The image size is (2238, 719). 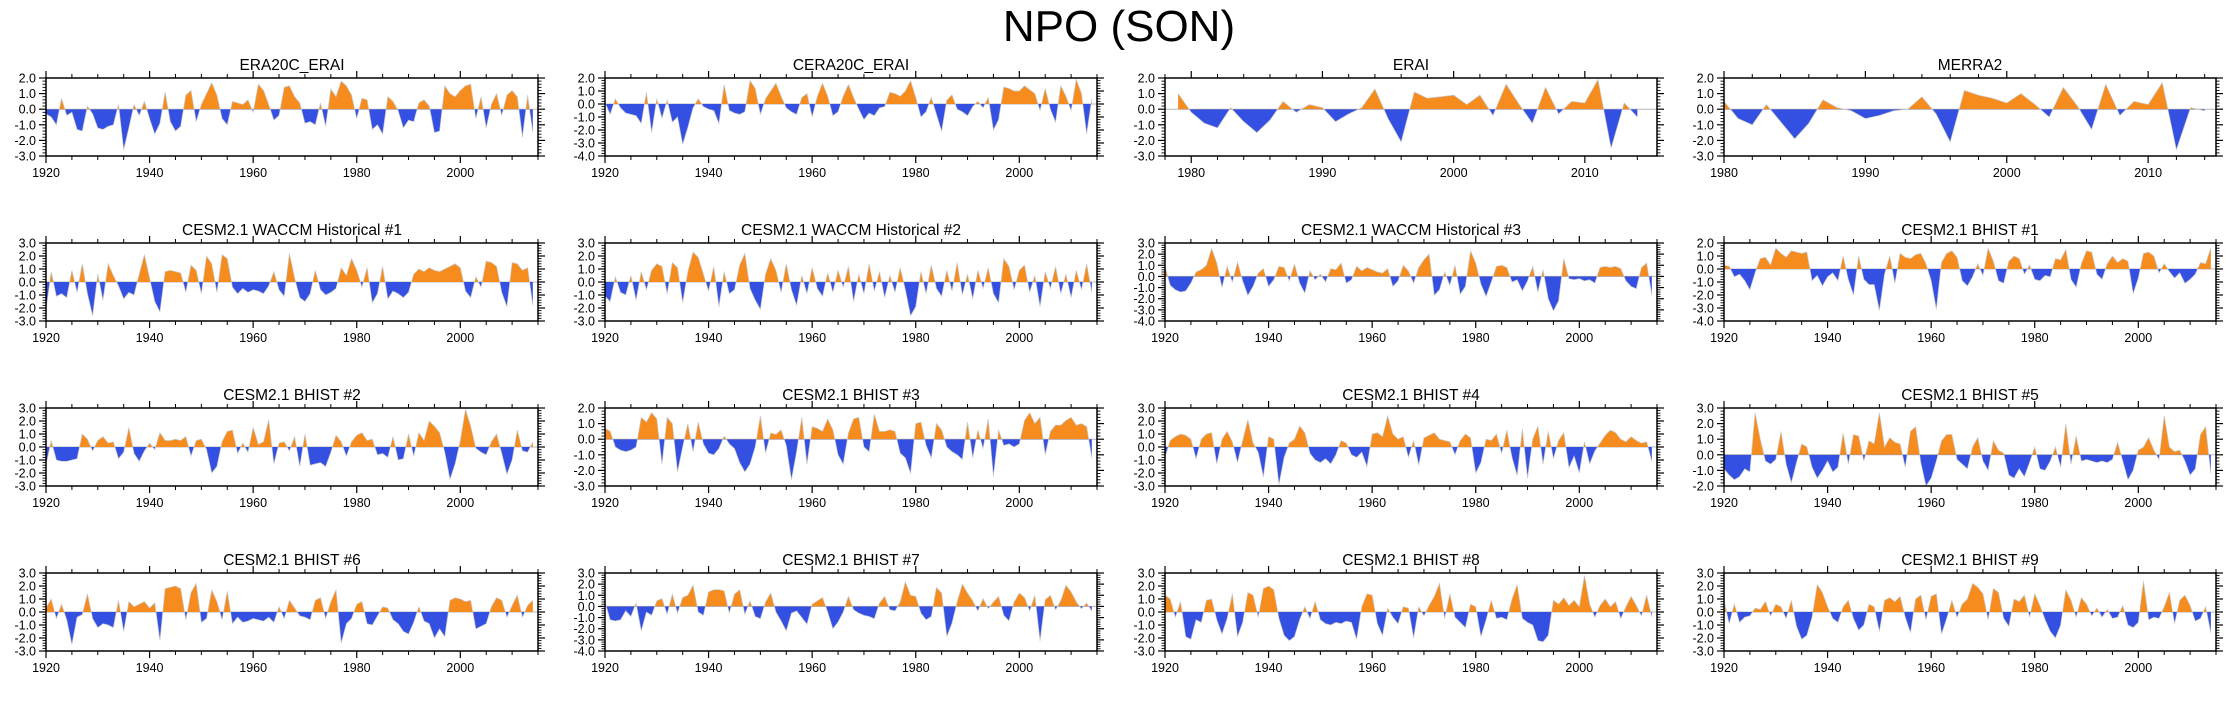 I want to click on plot-frame, so click(x=1970, y=117).